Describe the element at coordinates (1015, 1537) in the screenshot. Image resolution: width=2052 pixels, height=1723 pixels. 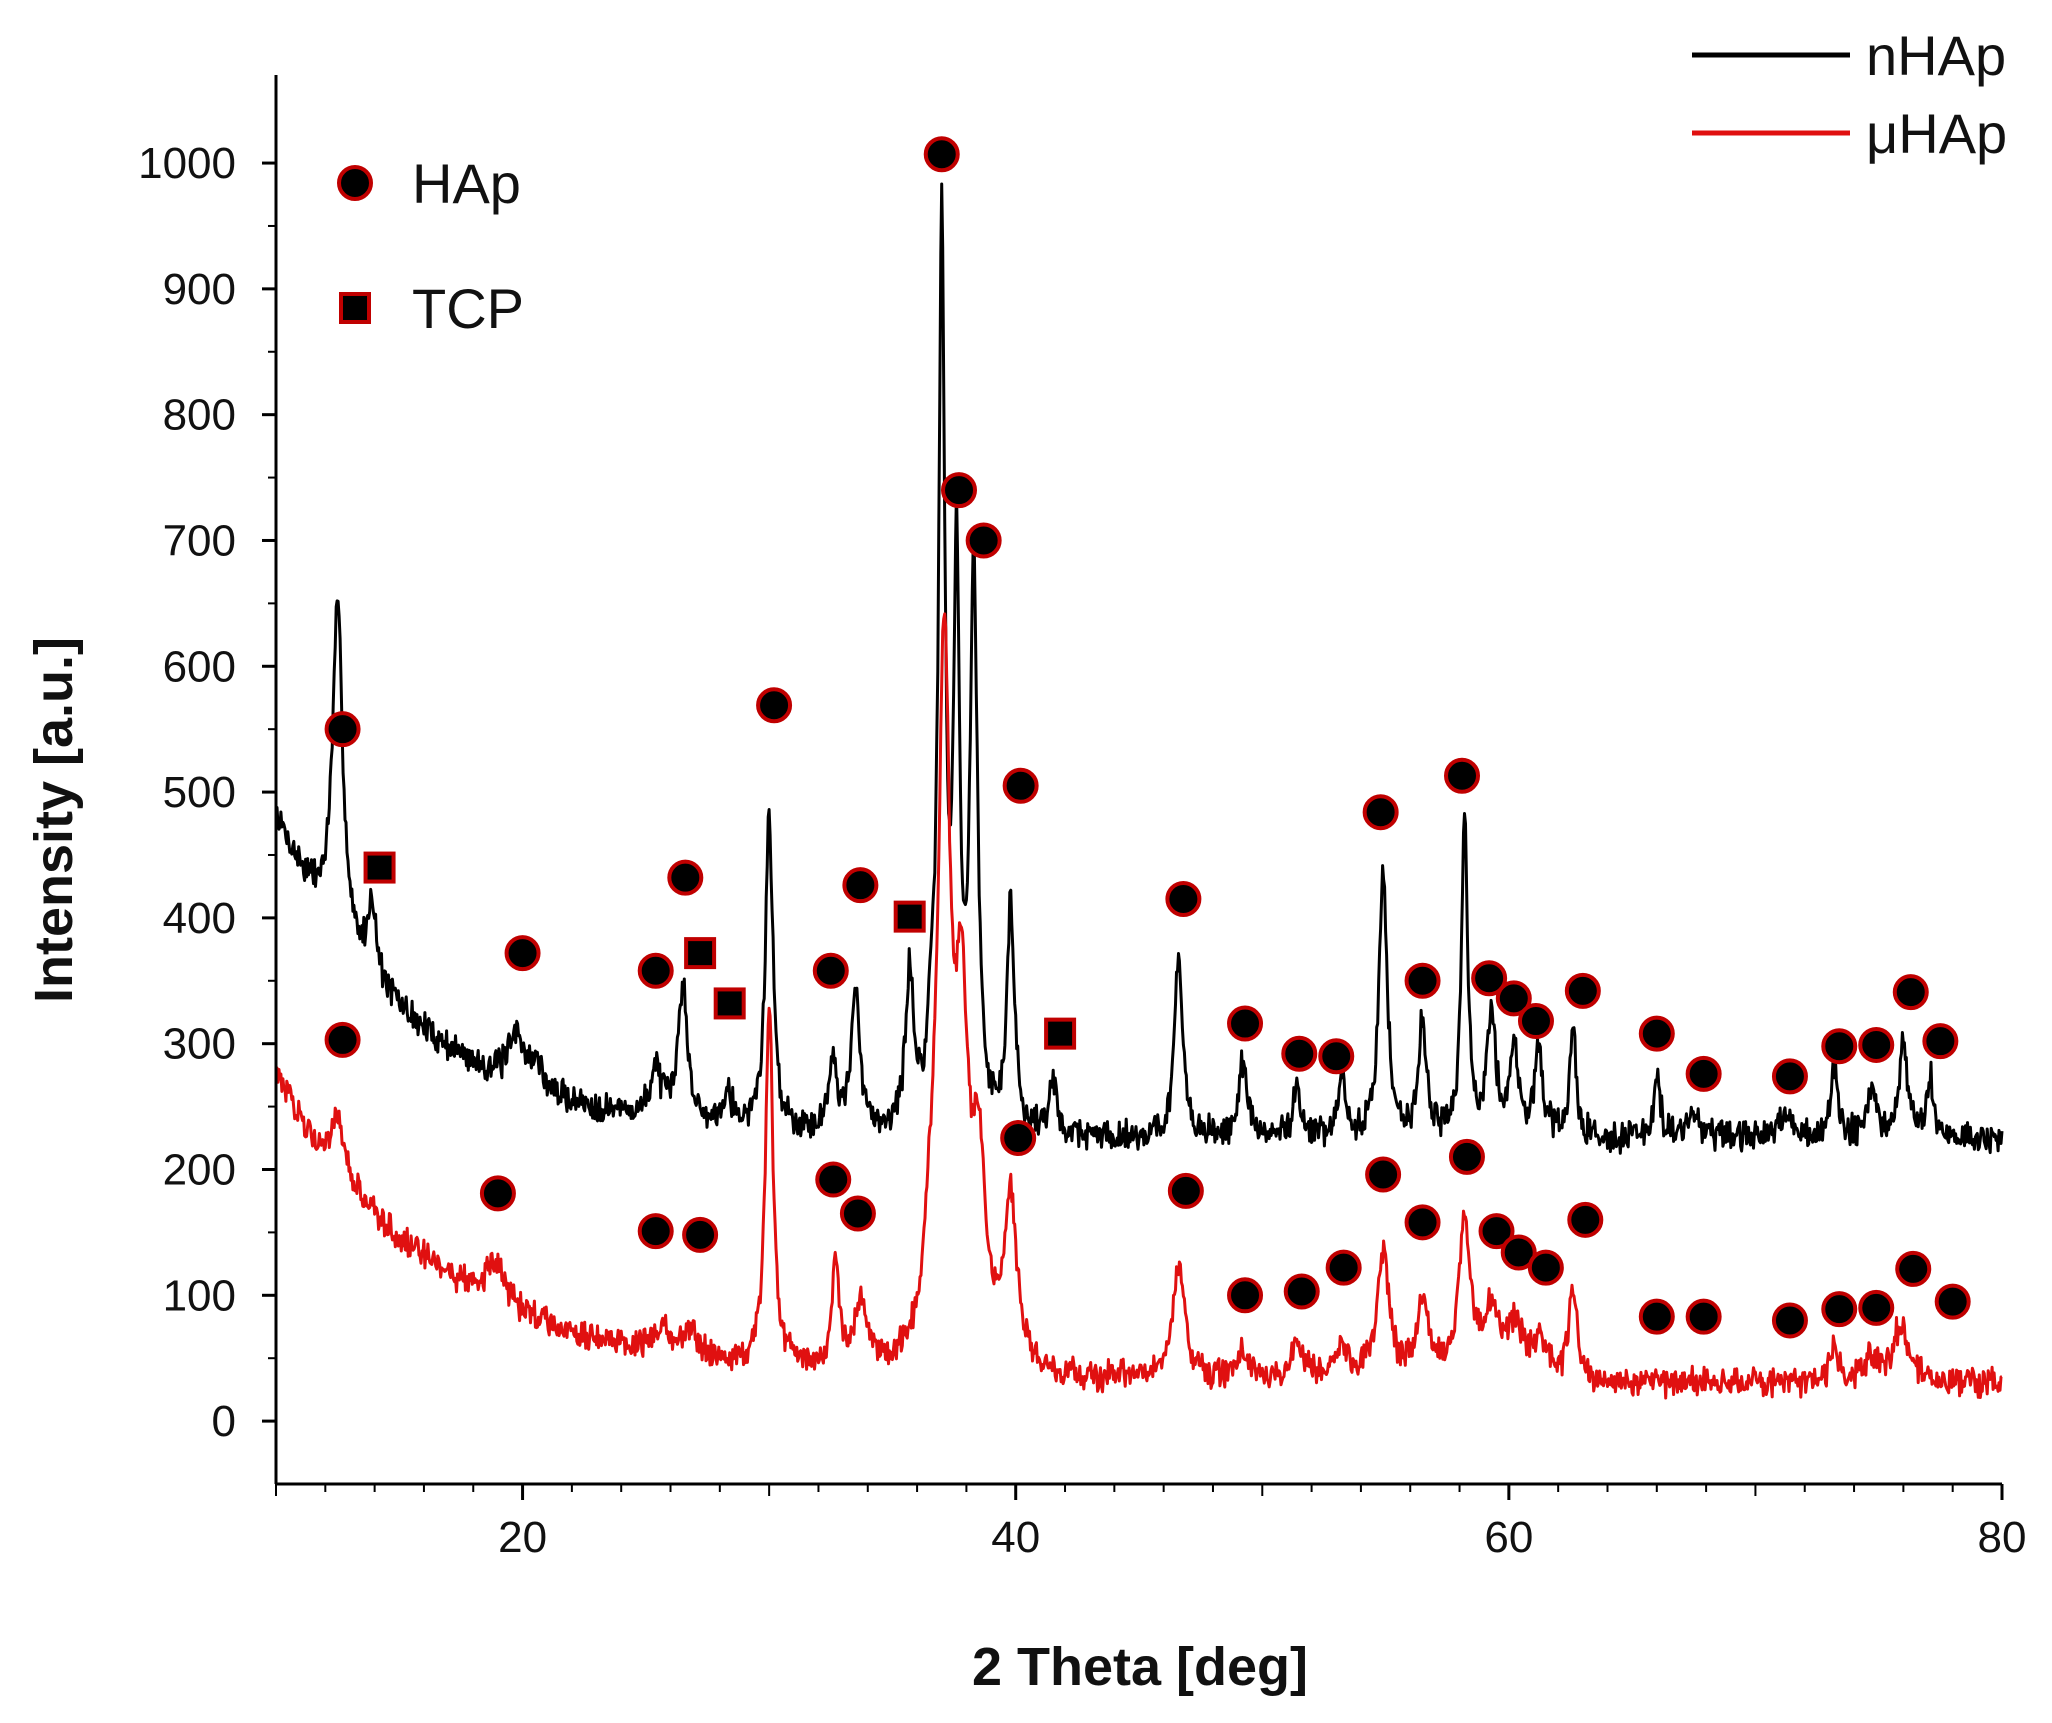
I see `x-tick-label: 40` at that location.